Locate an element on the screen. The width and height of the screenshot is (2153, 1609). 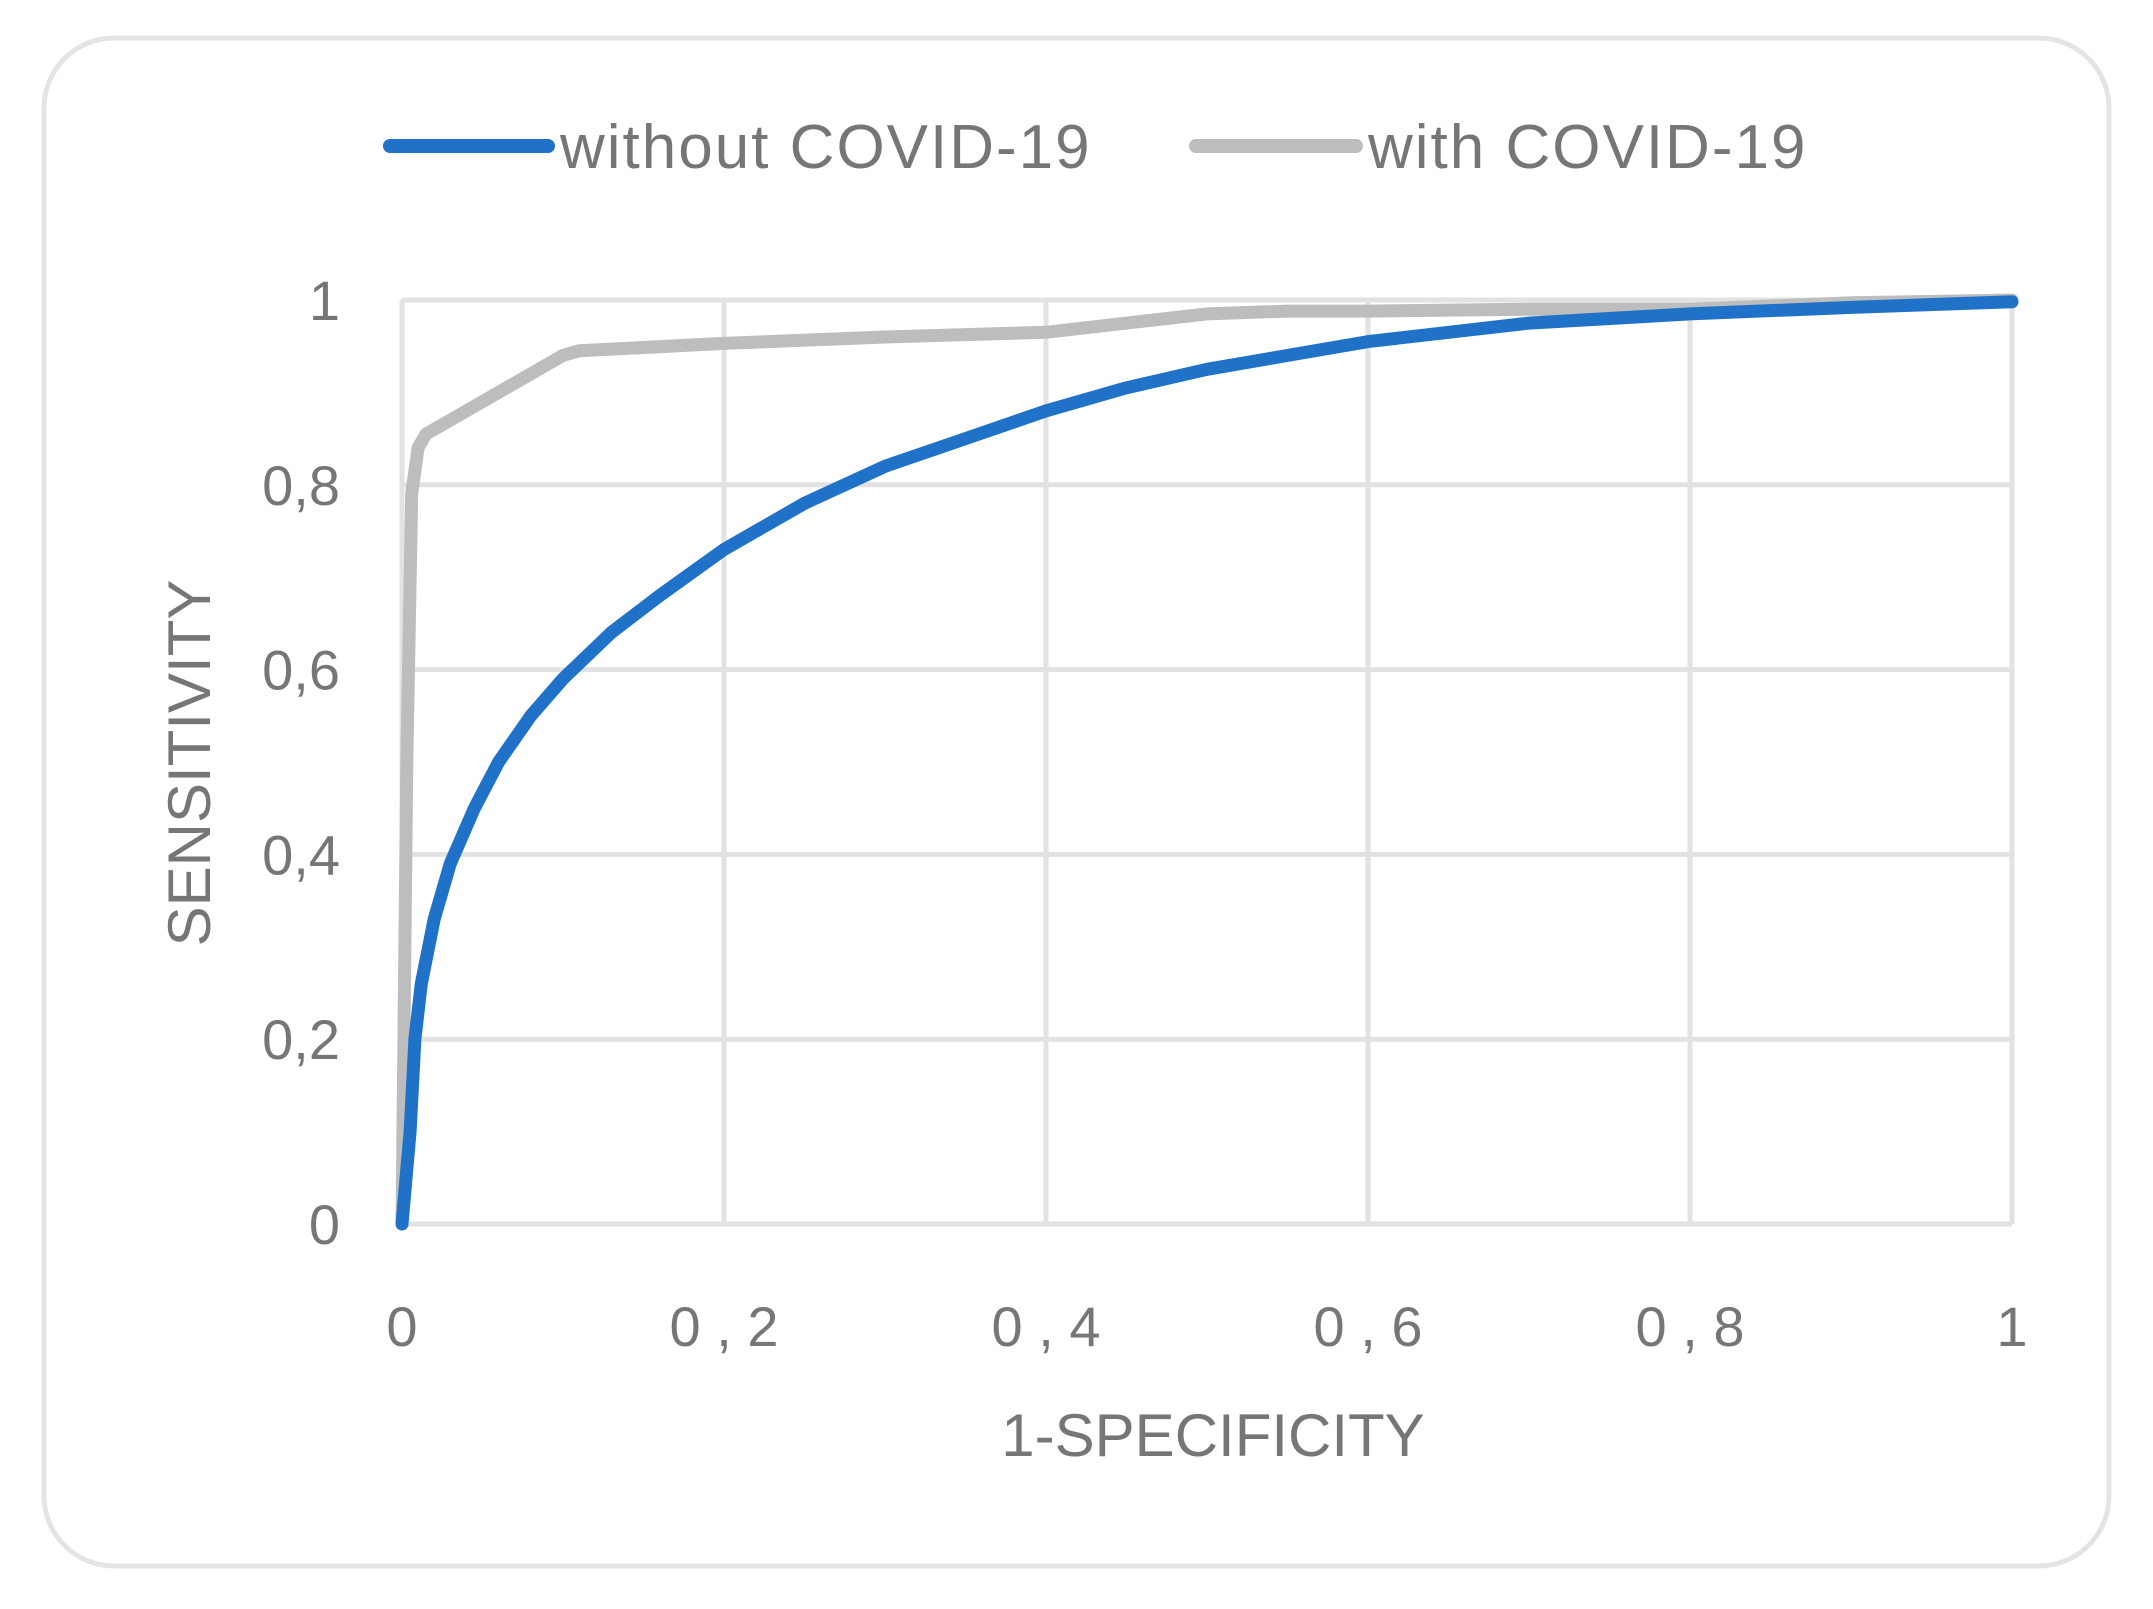
legend-label-without-covid: without COVID-19 is located at coordinates (825, 147).